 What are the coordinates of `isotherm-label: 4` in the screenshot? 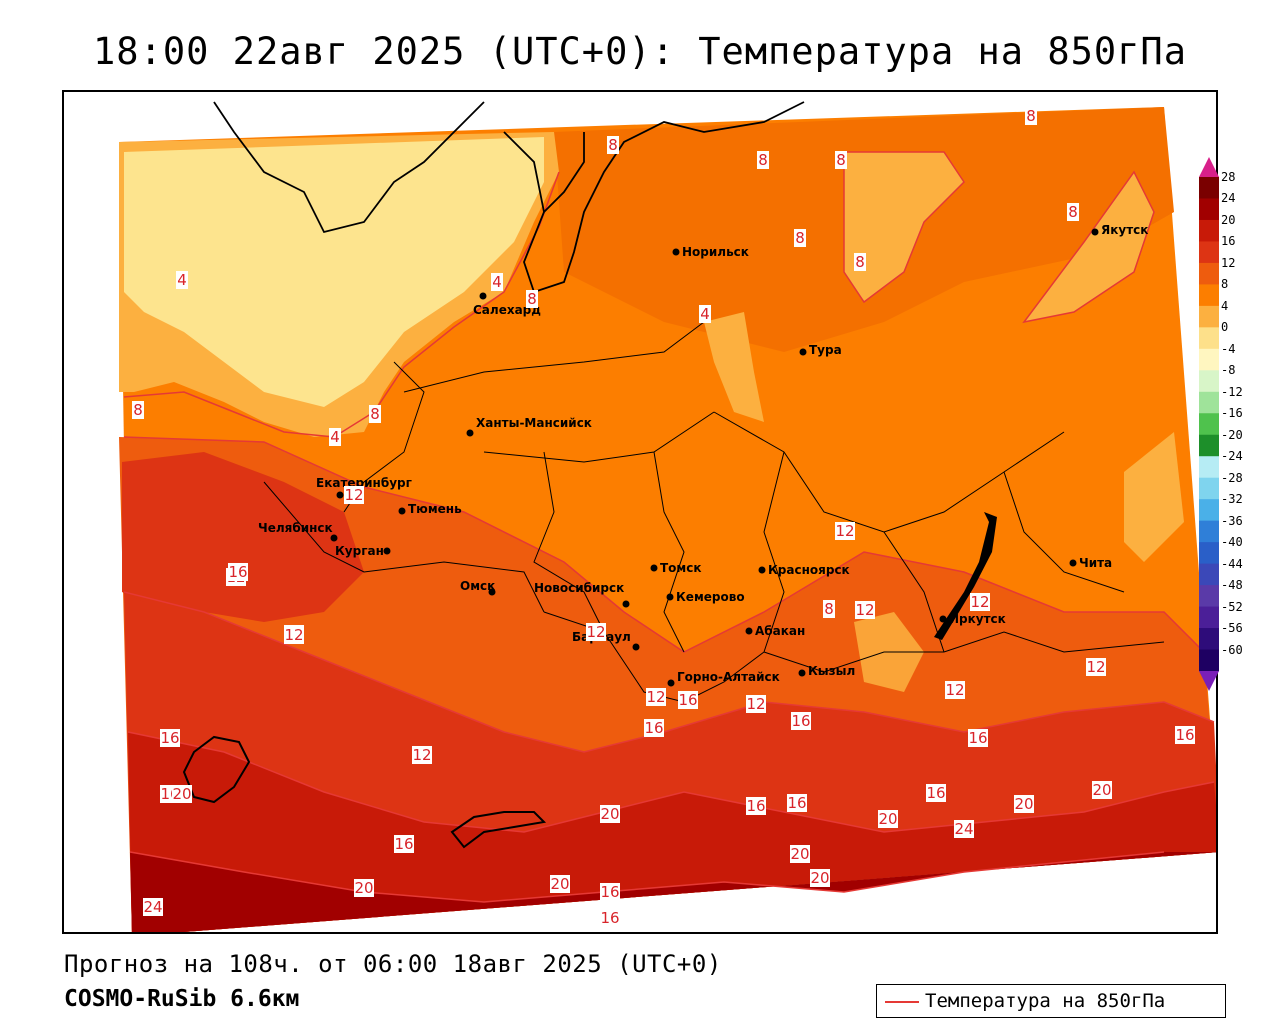 It's located at (335, 437).